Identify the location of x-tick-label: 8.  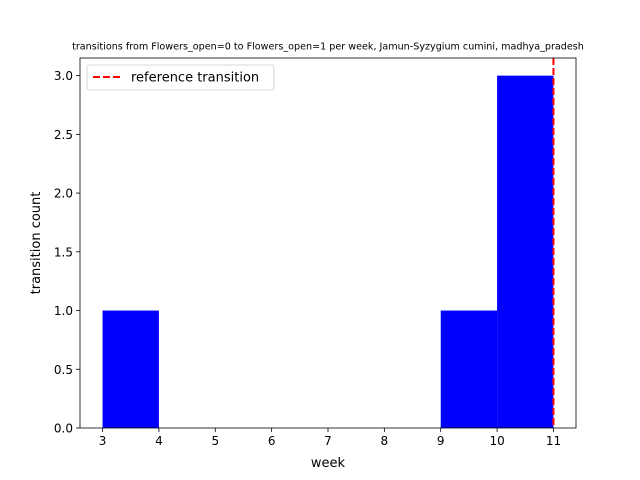
(385, 441).